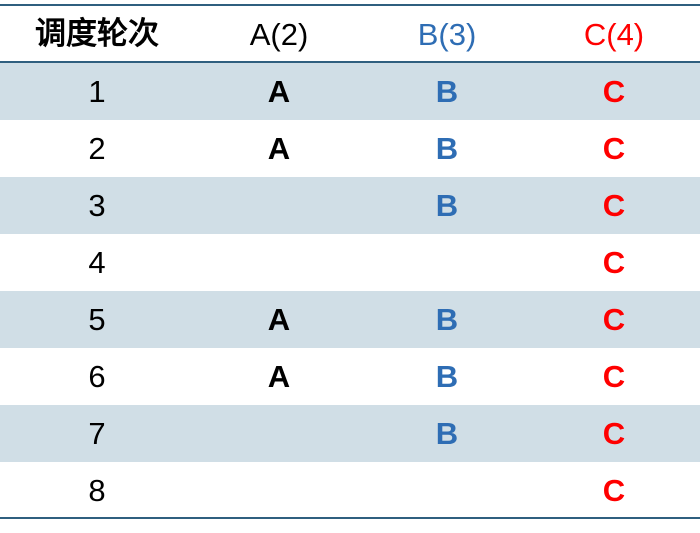 This screenshot has height=533, width=700. What do you see at coordinates (97, 34) in the screenshot?
I see `header-round: 调度轮次` at bounding box center [97, 34].